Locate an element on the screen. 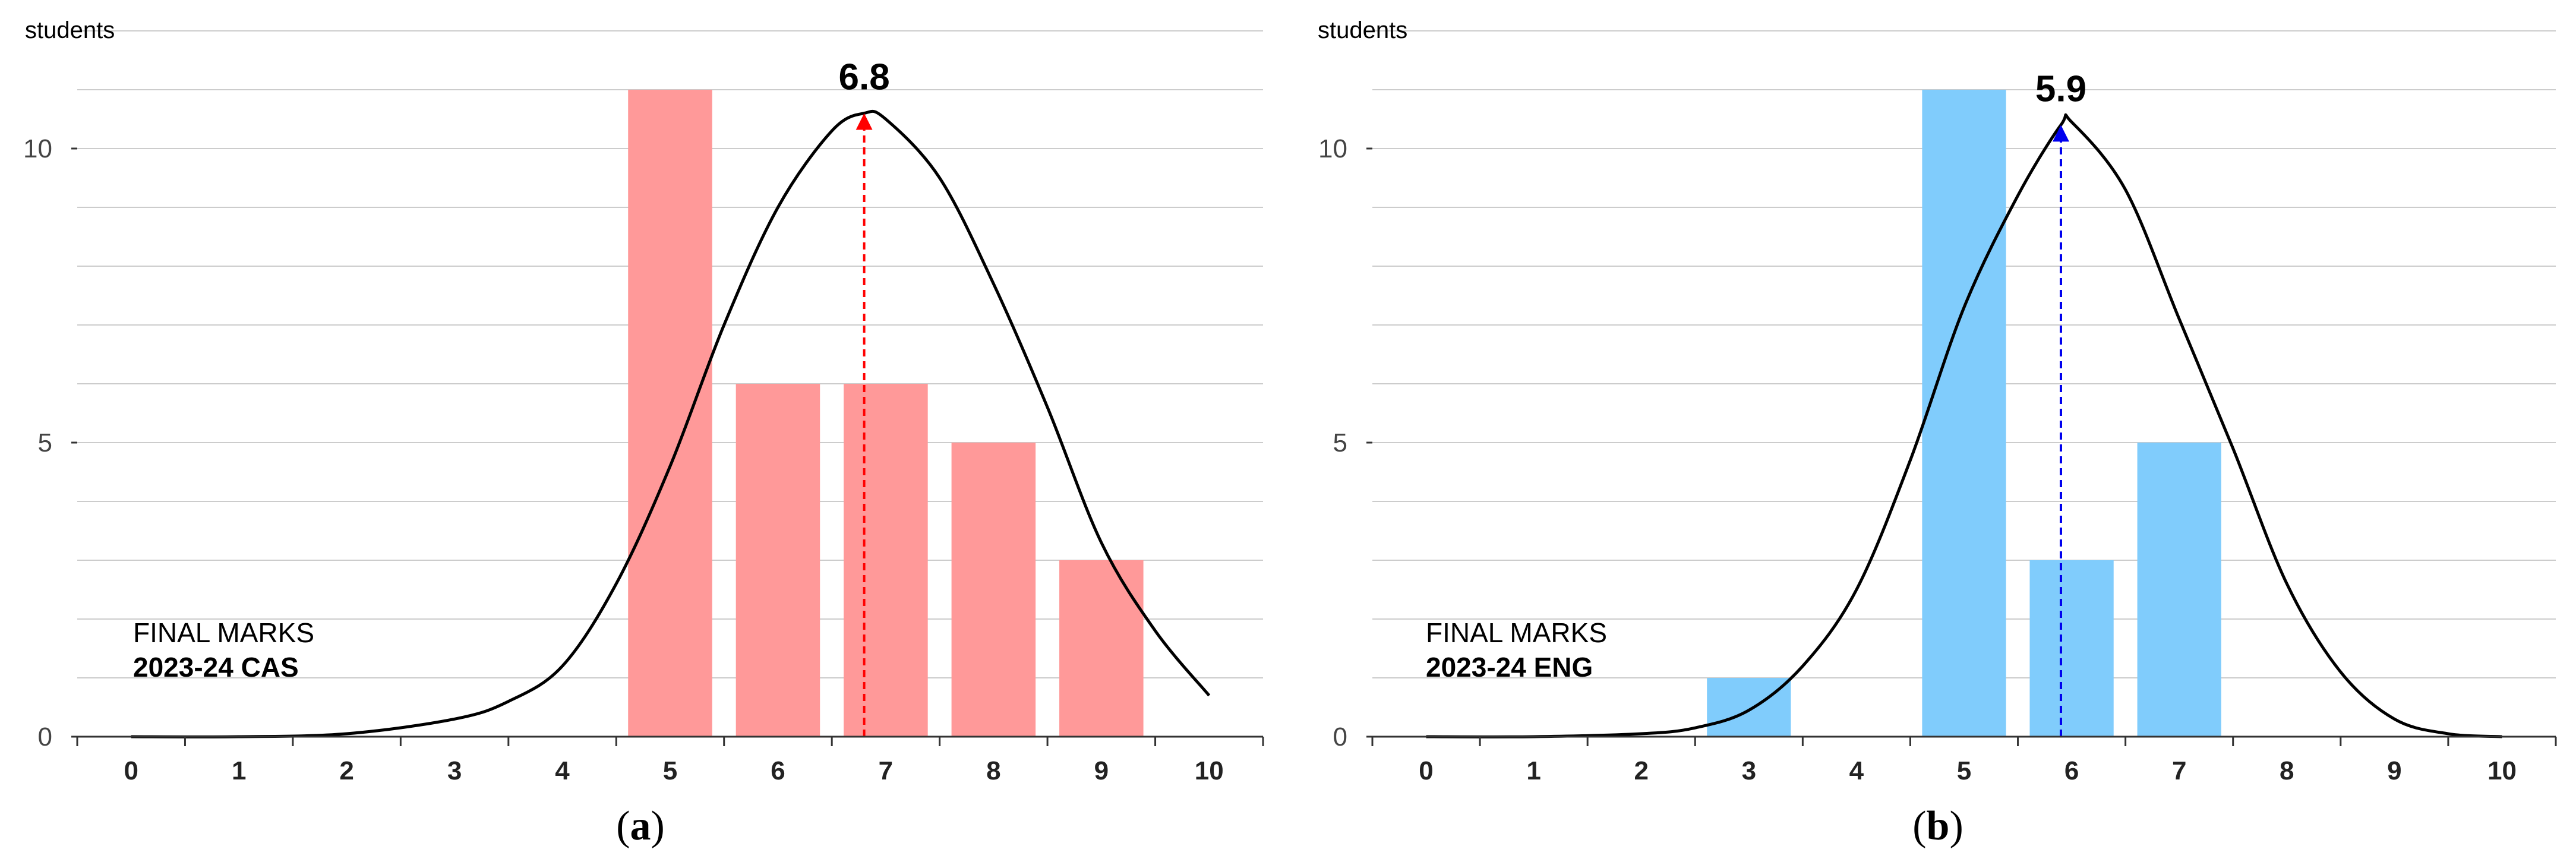 The height and width of the screenshot is (865, 2576). mean-label: 5.9 is located at coordinates (2060, 88).